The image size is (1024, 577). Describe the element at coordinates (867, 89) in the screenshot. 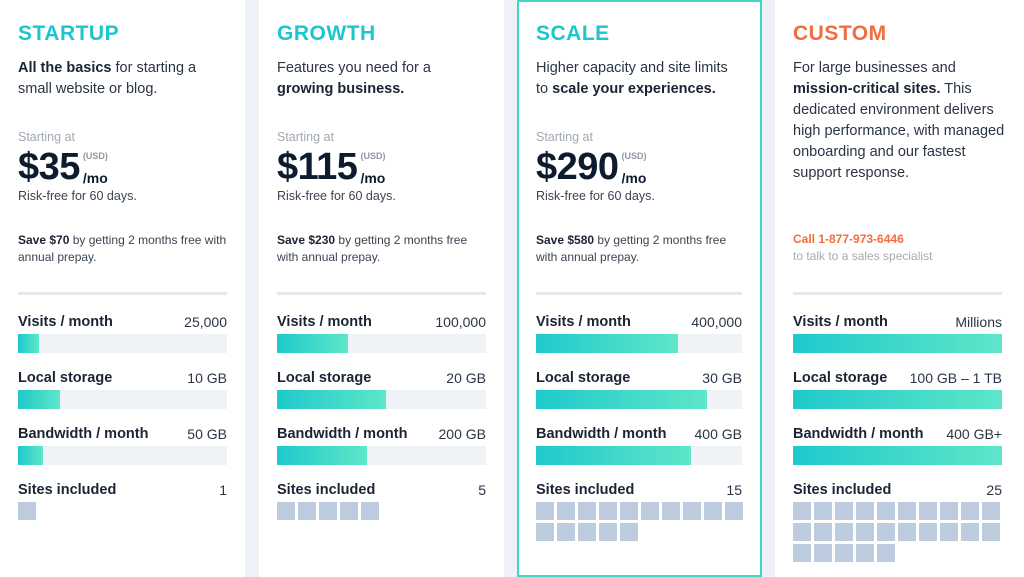

I see `desc-bold: mission-critical sites.` at that location.